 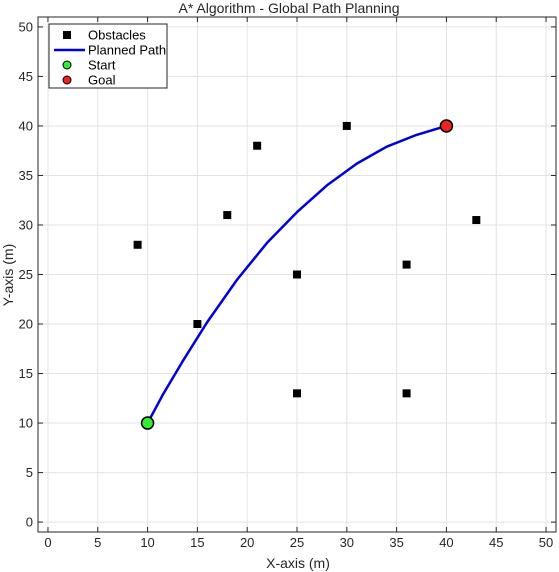 What do you see at coordinates (47, 542) in the screenshot?
I see `x-tick-label: 0` at bounding box center [47, 542].